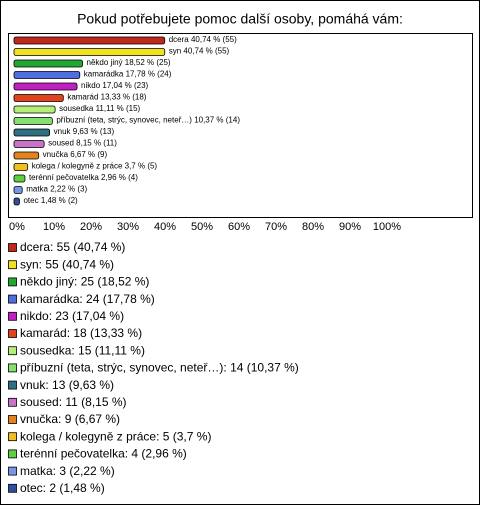 This screenshot has width=480, height=510. What do you see at coordinates (84, 131) in the screenshot?
I see `data-label: vnuk 9,63 % (13)` at bounding box center [84, 131].